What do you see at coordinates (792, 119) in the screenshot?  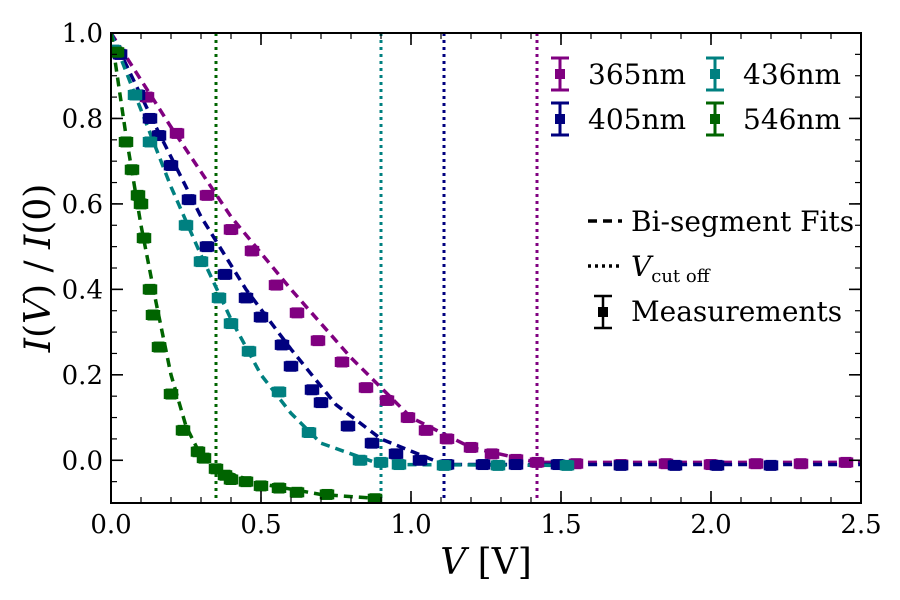 I see `legend-label-546nm: 546nm` at bounding box center [792, 119].